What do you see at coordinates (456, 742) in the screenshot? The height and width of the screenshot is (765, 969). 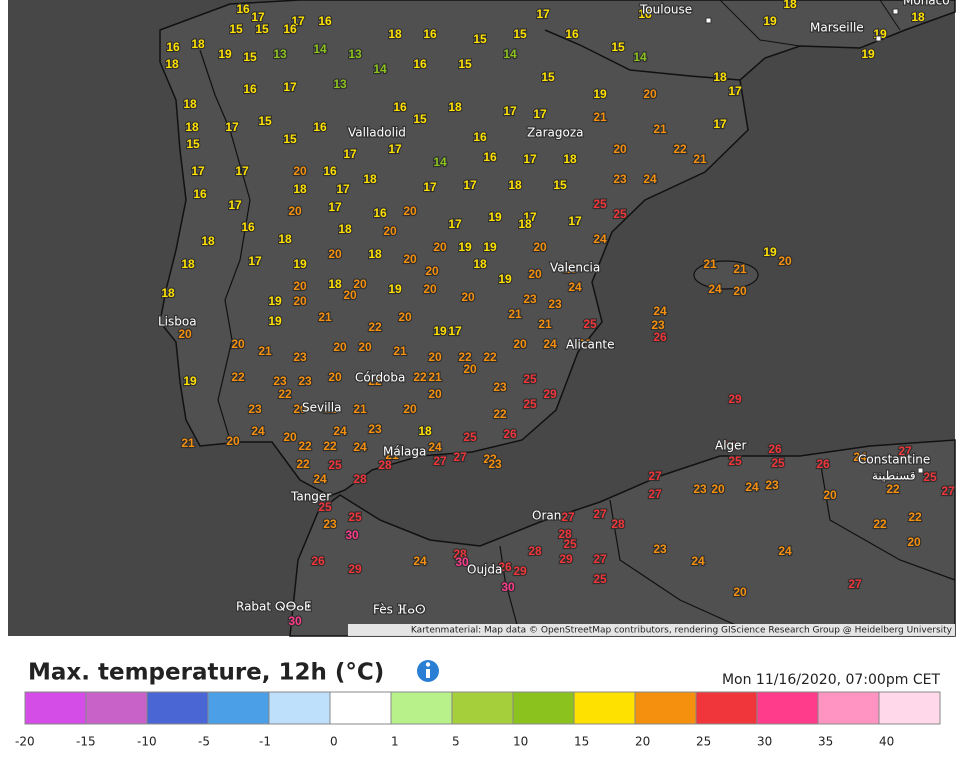 I see `legend-tick-label: 5` at bounding box center [456, 742].